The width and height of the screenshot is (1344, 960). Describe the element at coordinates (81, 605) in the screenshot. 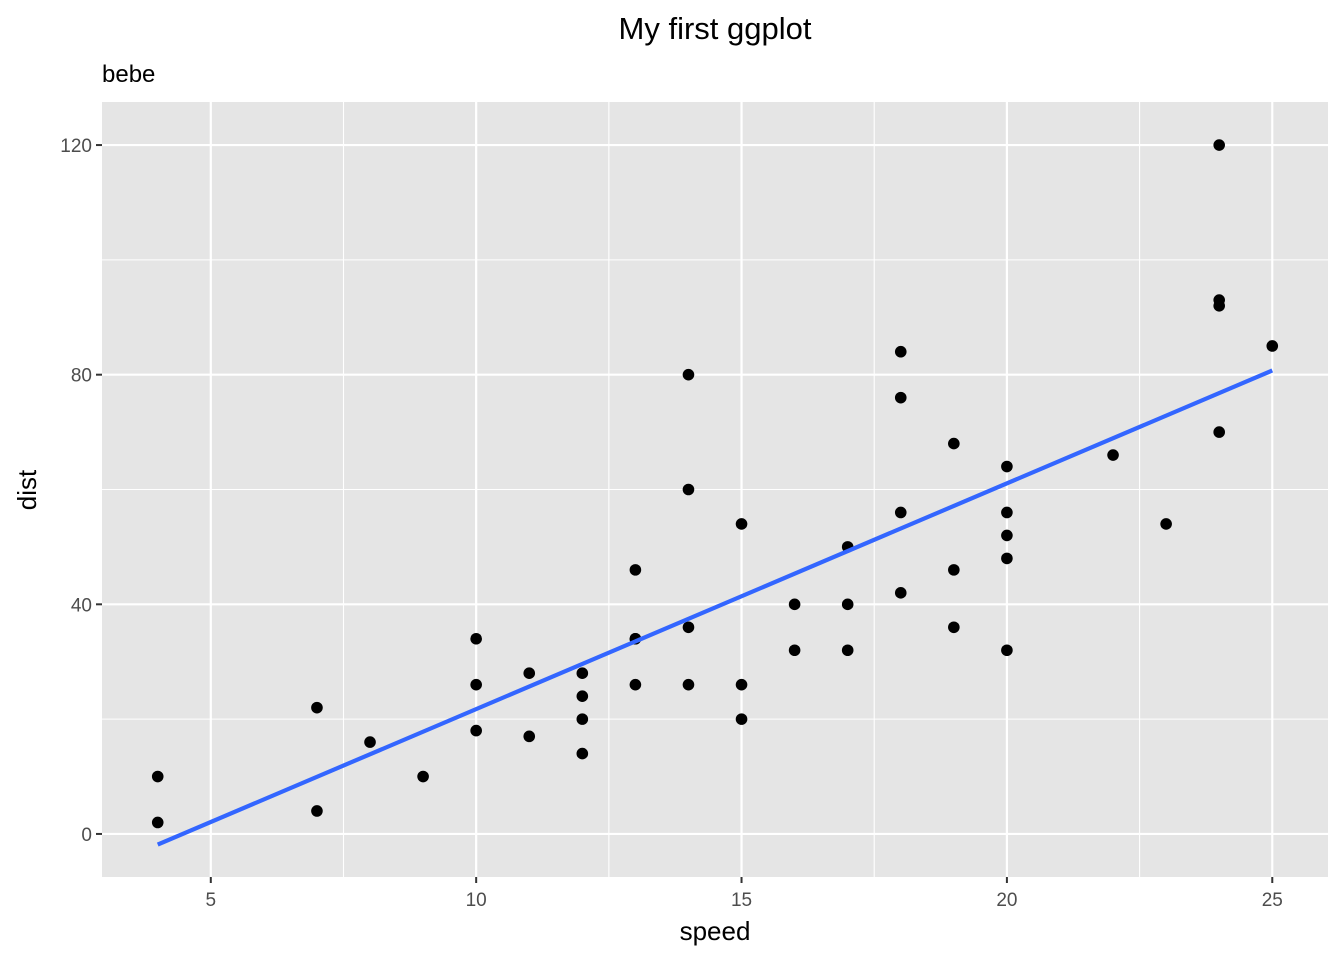

I see `y-tick-label: 40` at that location.